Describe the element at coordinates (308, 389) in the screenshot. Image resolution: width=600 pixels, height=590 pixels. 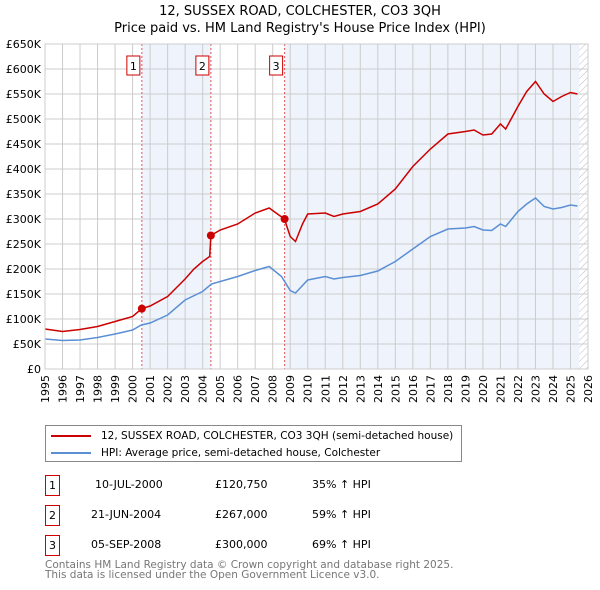
I see `x-tick-label: 2010` at that location.